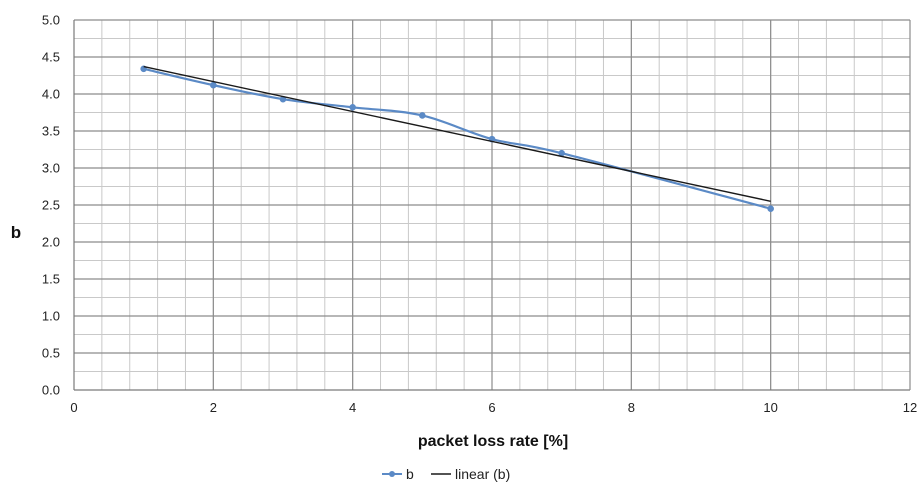 The height and width of the screenshot is (484, 922). I want to click on legend-item-b: b, so click(398, 474).